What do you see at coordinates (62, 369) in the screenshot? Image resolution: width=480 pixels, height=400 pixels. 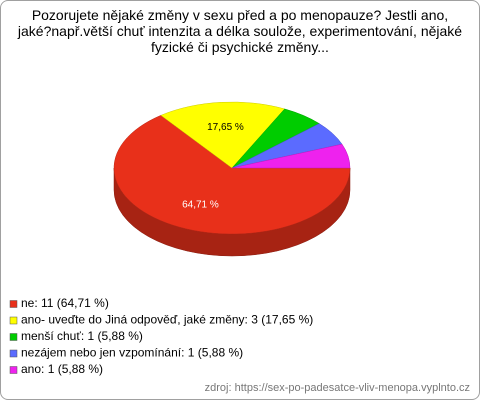 I see `legend-label: ano: 1 (5,88 %)` at bounding box center [62, 369].